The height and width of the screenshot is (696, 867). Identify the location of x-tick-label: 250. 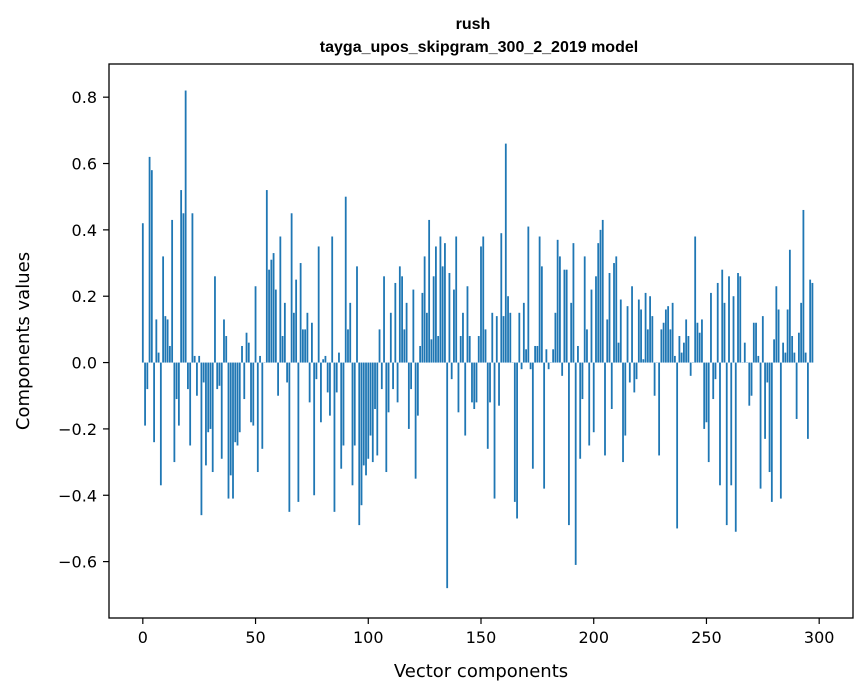
(706, 637).